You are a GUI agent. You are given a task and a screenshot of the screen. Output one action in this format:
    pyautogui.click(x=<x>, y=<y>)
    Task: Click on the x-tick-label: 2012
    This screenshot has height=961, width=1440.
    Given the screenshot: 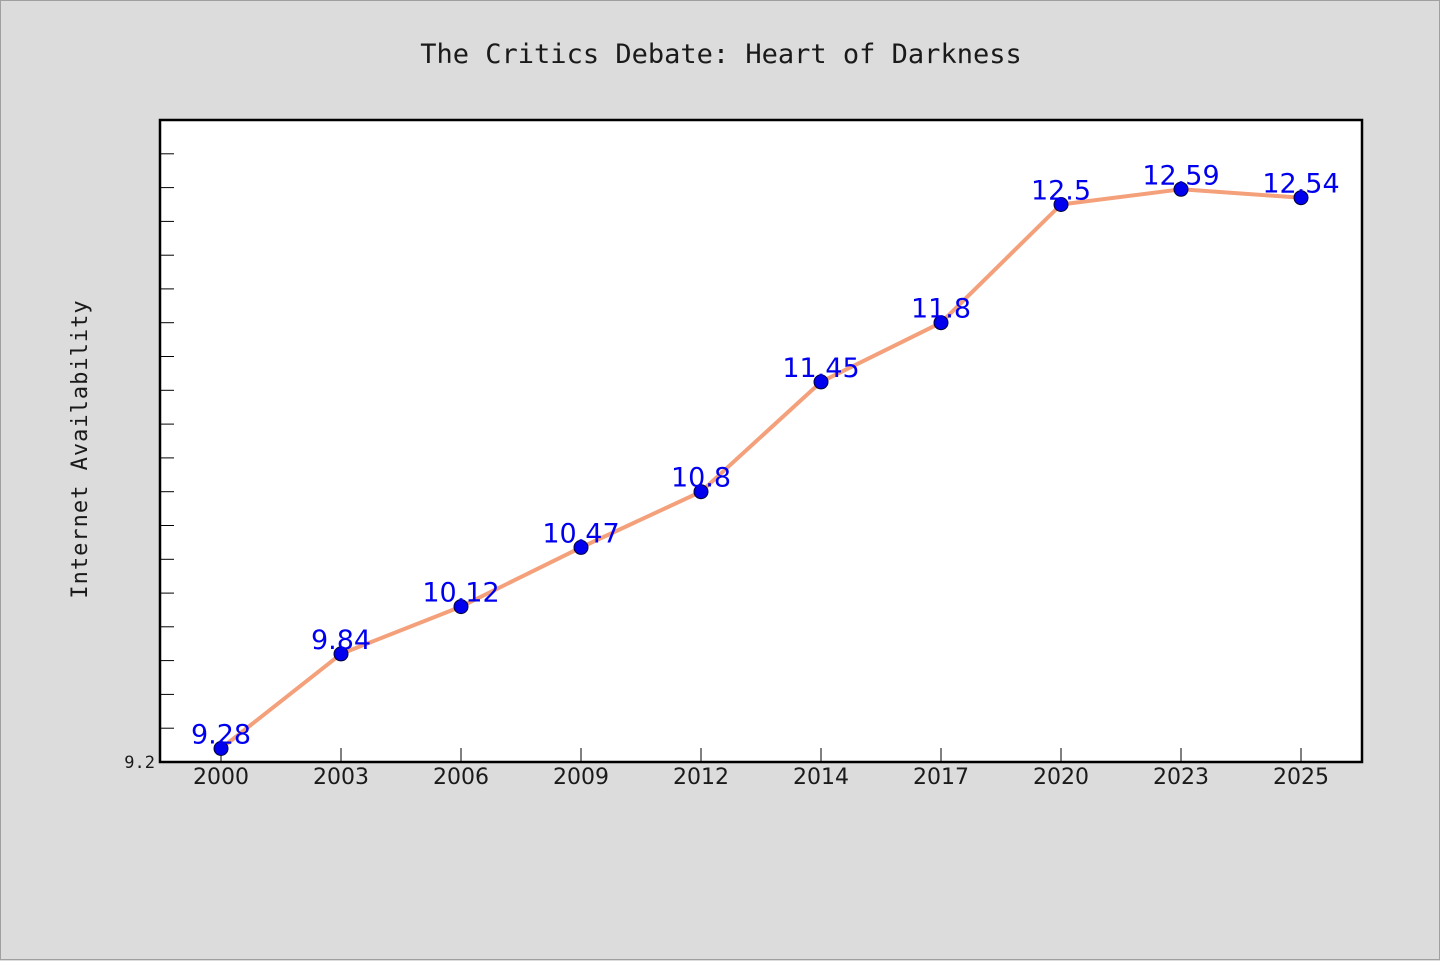 What is the action you would take?
    pyautogui.click(x=701, y=777)
    